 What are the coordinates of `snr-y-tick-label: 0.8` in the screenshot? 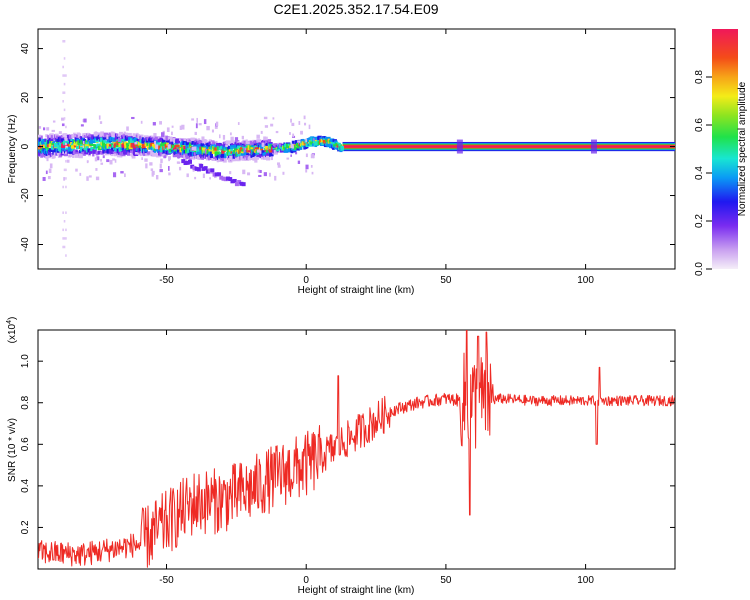 It's located at (25, 402).